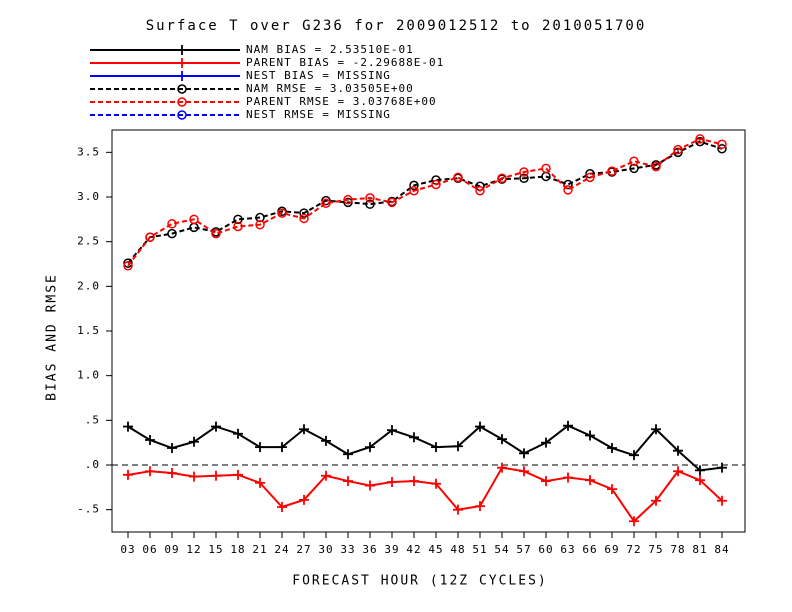 The height and width of the screenshot is (612, 792). What do you see at coordinates (92, 464) in the screenshot?
I see `y-tick-label: .0` at bounding box center [92, 464].